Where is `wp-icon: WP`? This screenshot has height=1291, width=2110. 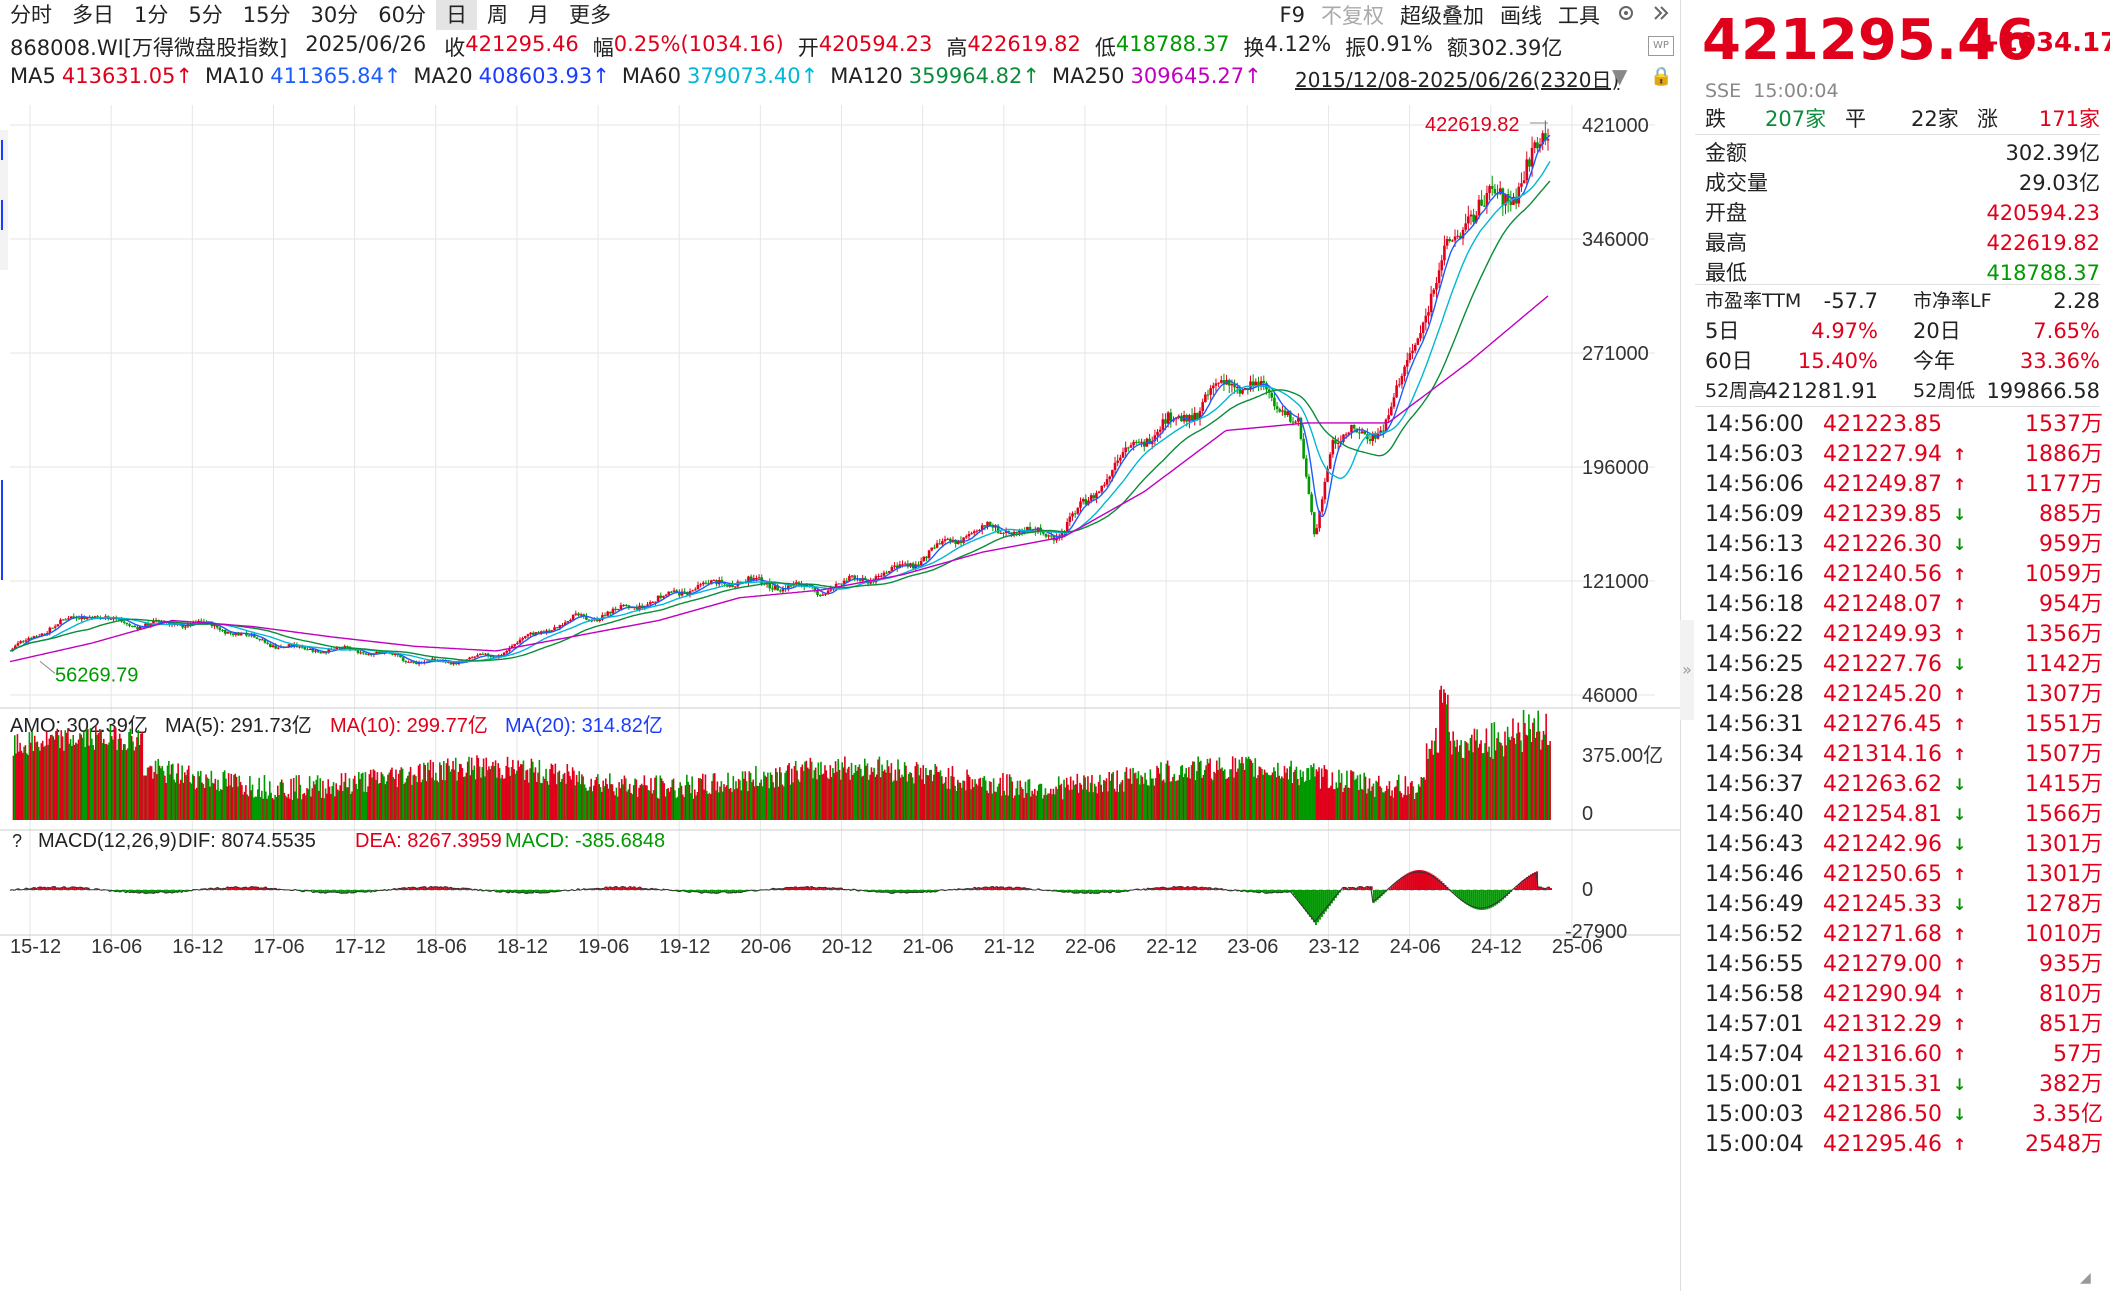 wp-icon: WP is located at coordinates (1661, 46).